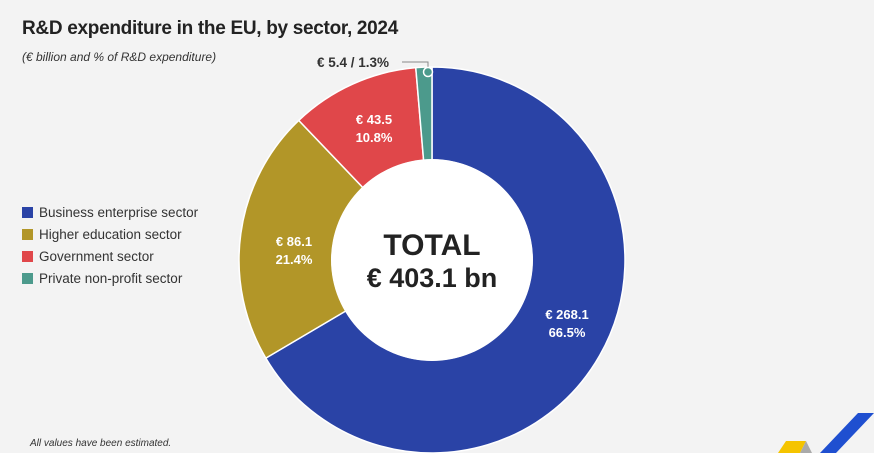 The image size is (885, 453). I want to click on legend-label: Higher education sector, so click(110, 234).